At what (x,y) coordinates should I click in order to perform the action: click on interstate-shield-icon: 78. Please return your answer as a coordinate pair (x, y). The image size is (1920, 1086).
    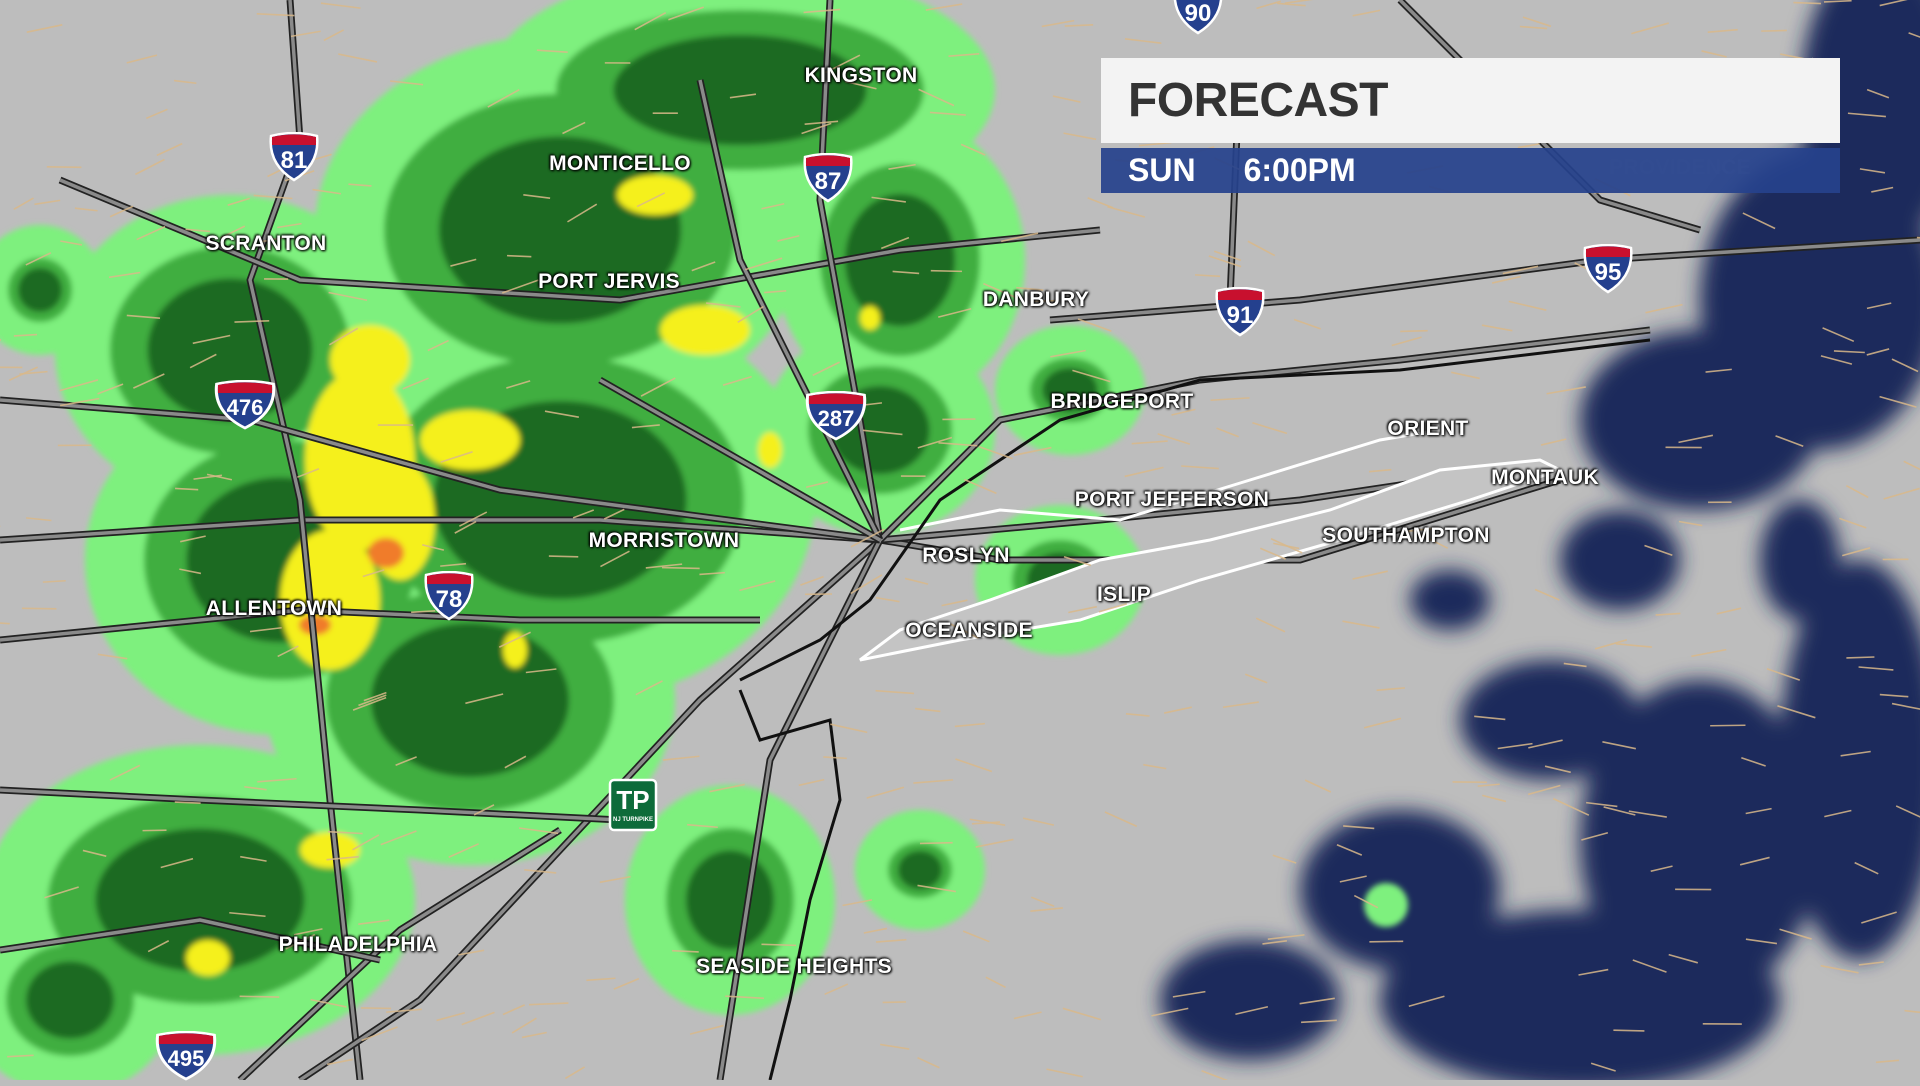
    Looking at the image, I should click on (449, 596).